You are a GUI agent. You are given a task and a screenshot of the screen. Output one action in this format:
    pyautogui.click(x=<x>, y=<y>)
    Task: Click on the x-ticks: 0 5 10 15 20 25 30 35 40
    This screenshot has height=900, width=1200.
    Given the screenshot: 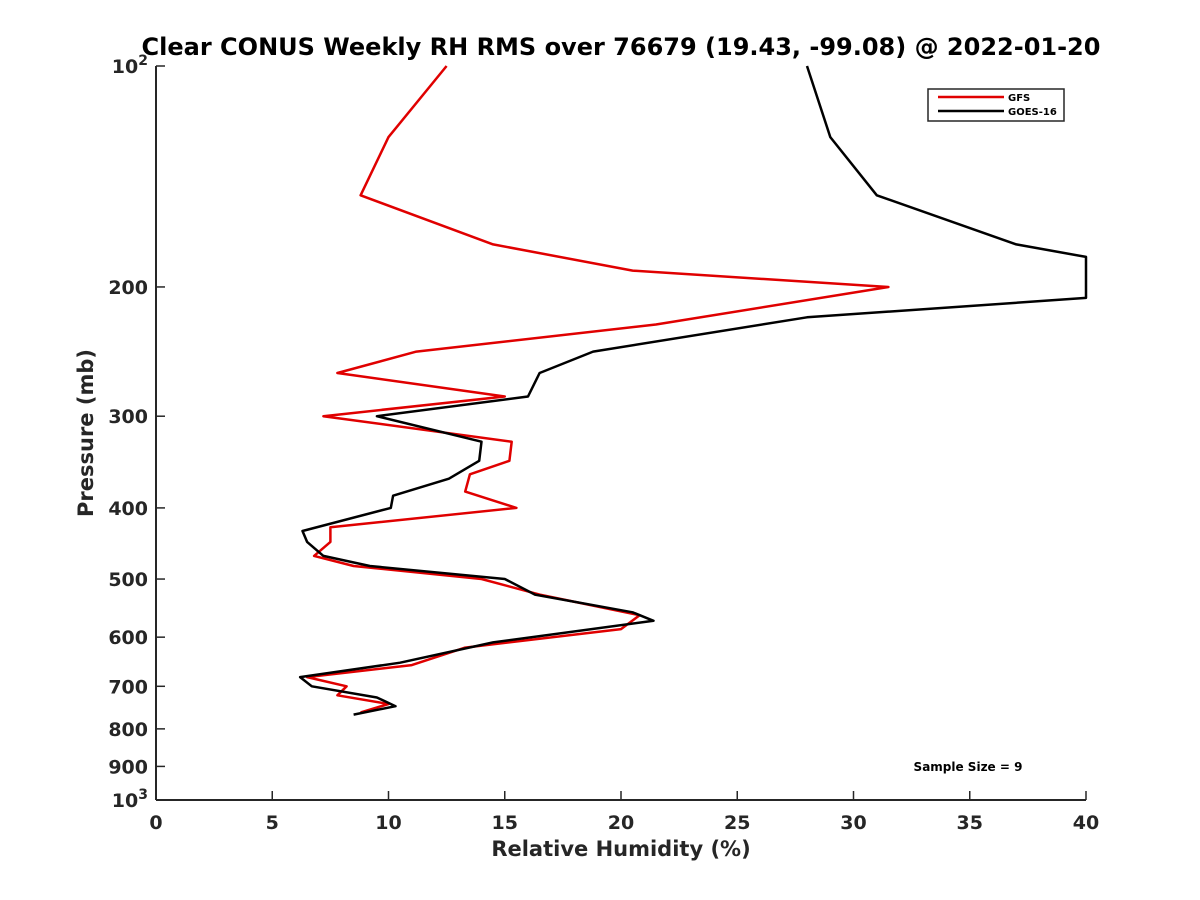 What is the action you would take?
    pyautogui.click(x=624, y=812)
    